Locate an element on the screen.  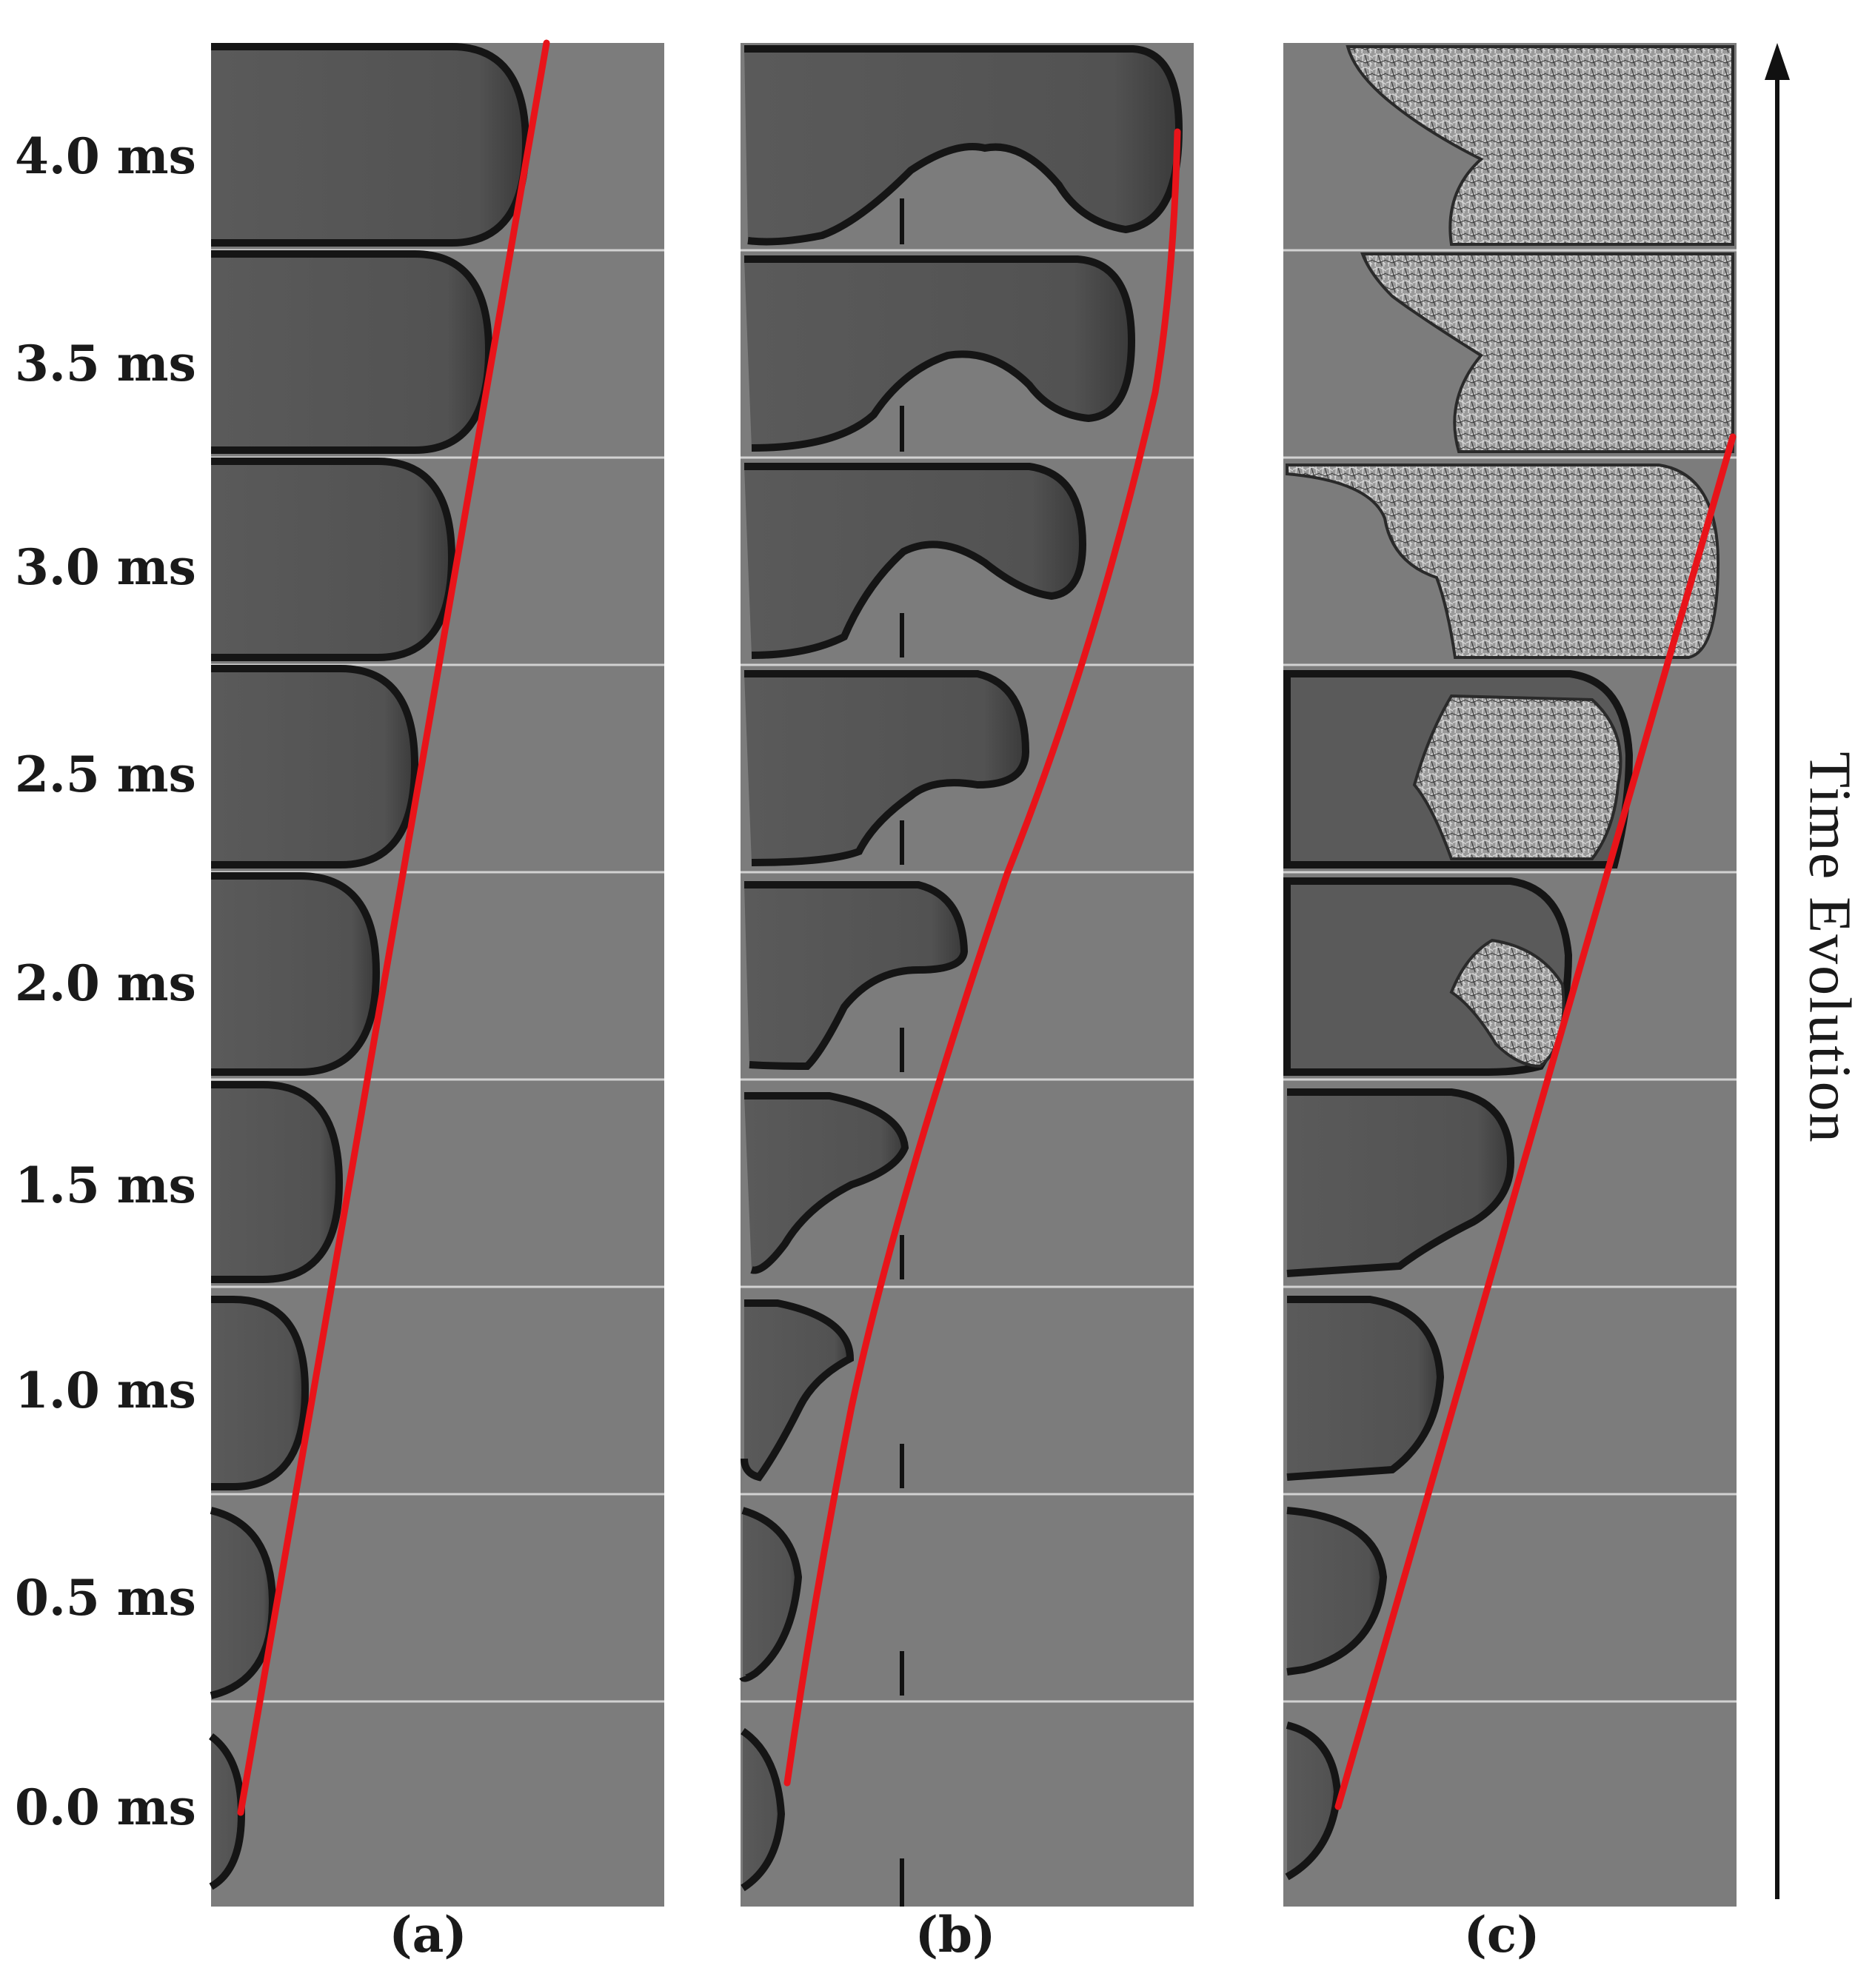
time-label-2-5: 2.5 ms is located at coordinates (105, 774).